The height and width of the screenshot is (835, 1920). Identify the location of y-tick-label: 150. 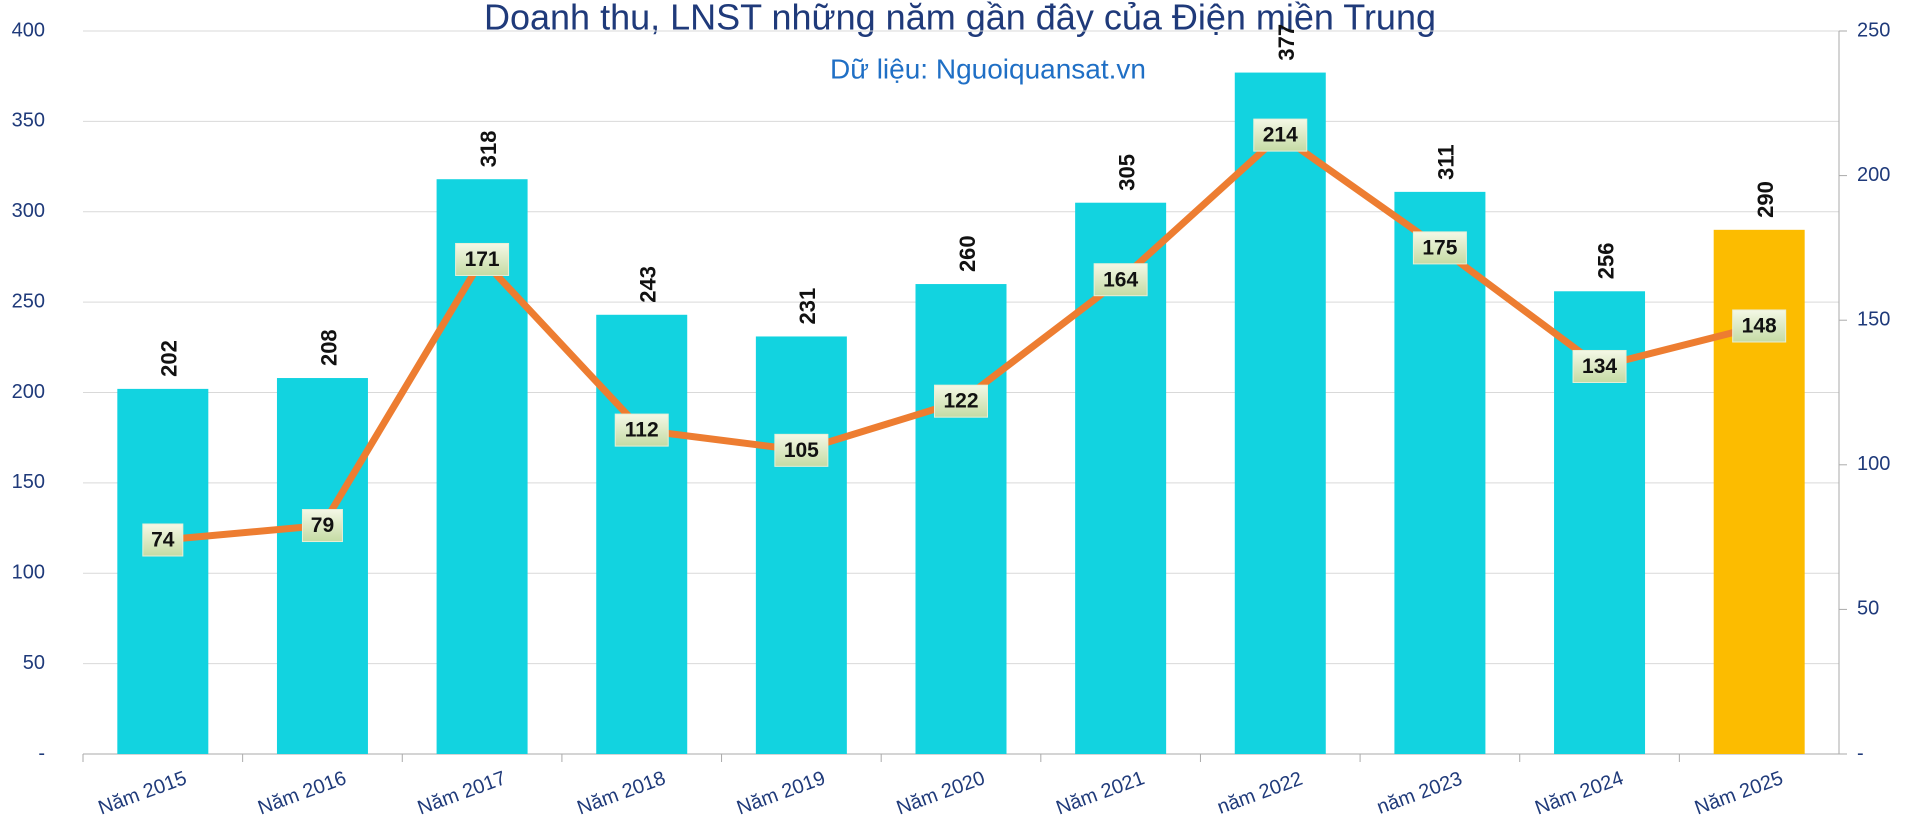
(28, 482).